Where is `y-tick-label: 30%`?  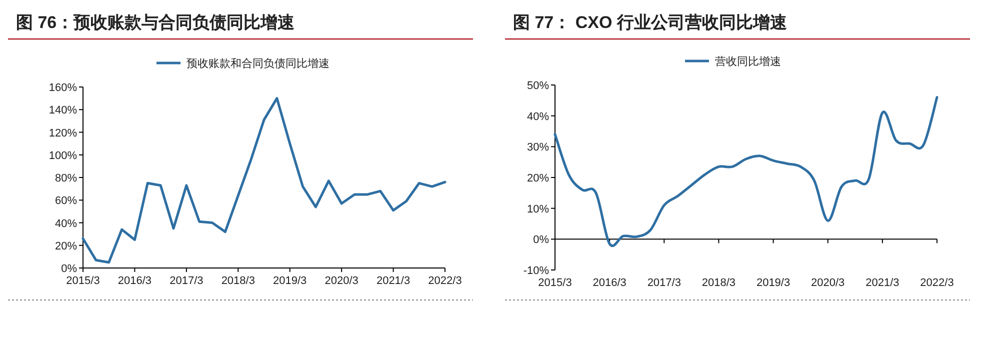 y-tick-label: 30% is located at coordinates (538, 148).